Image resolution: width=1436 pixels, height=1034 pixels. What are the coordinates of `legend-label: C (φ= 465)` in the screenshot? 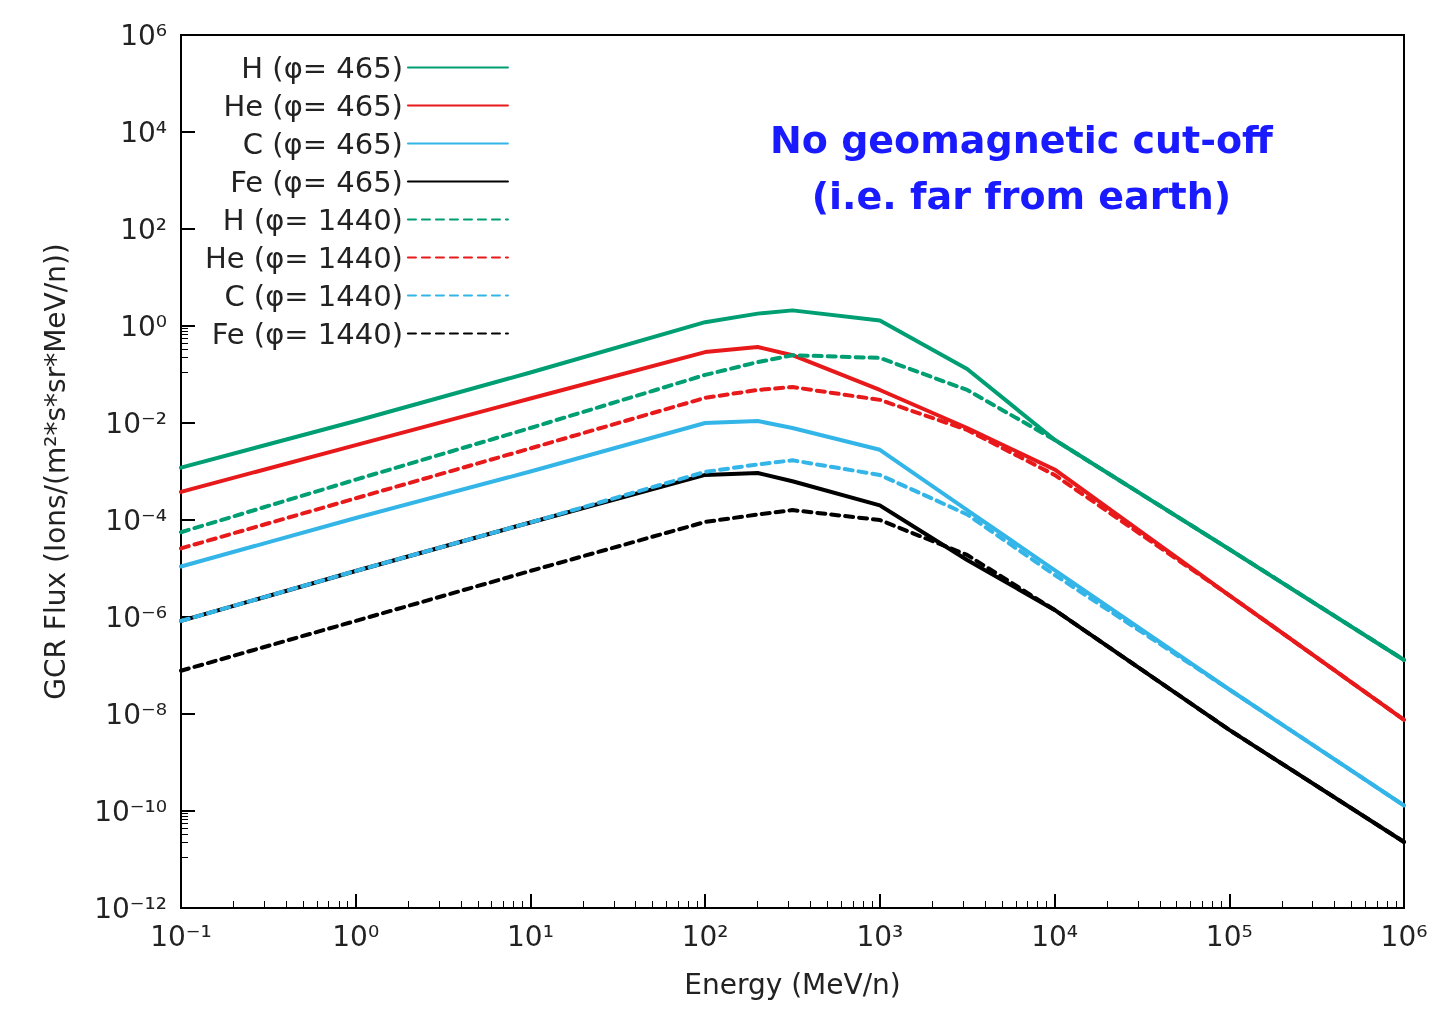 It's located at (322, 143).